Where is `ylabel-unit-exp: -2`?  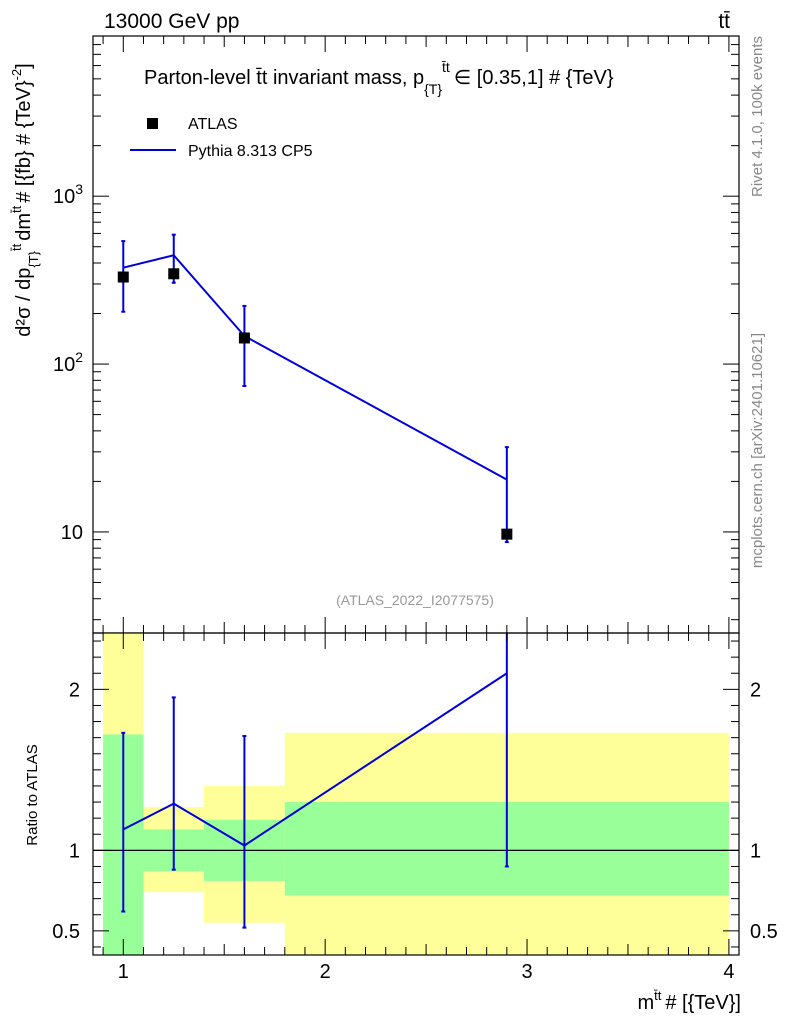
ylabel-unit-exp: -2 is located at coordinates (16, 75).